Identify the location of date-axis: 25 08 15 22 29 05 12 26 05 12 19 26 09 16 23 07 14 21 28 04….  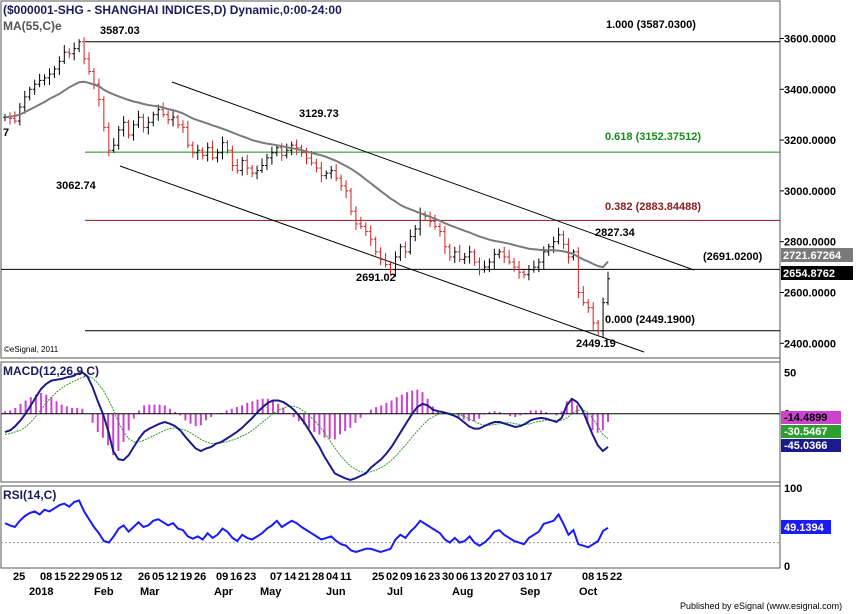
(390, 582).